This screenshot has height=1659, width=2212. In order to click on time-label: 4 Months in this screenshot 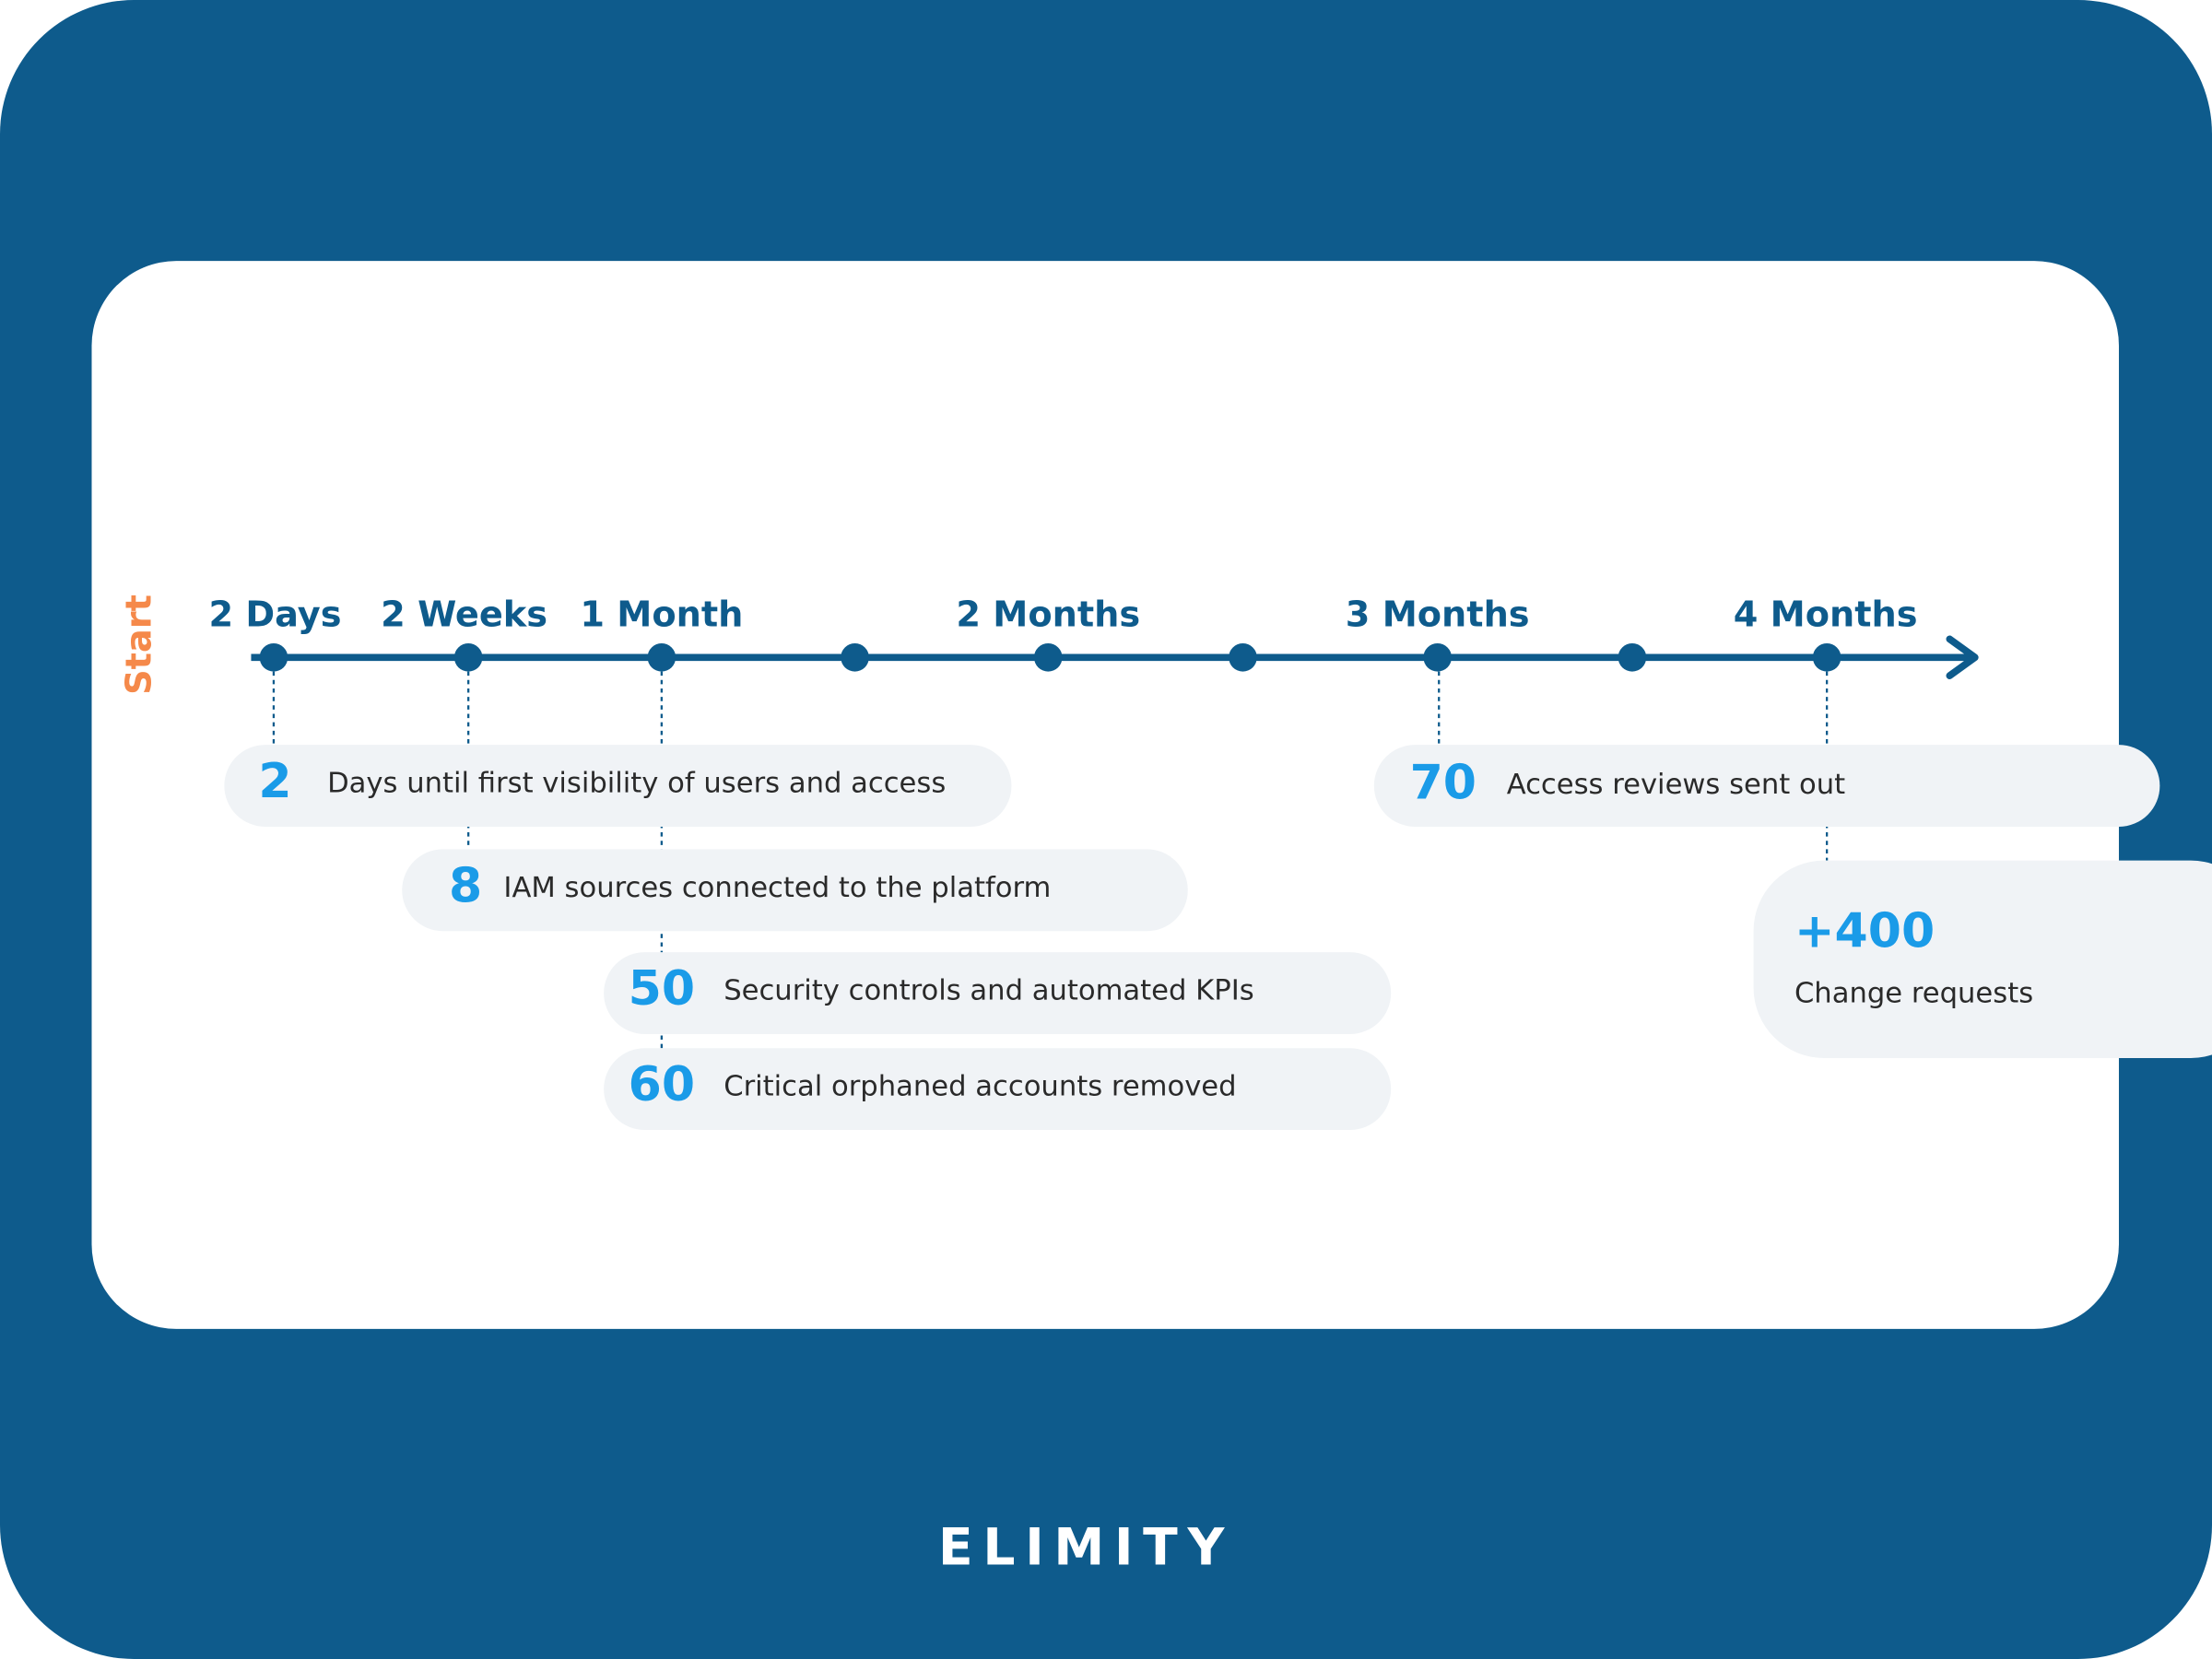, I will do `click(1826, 614)`.